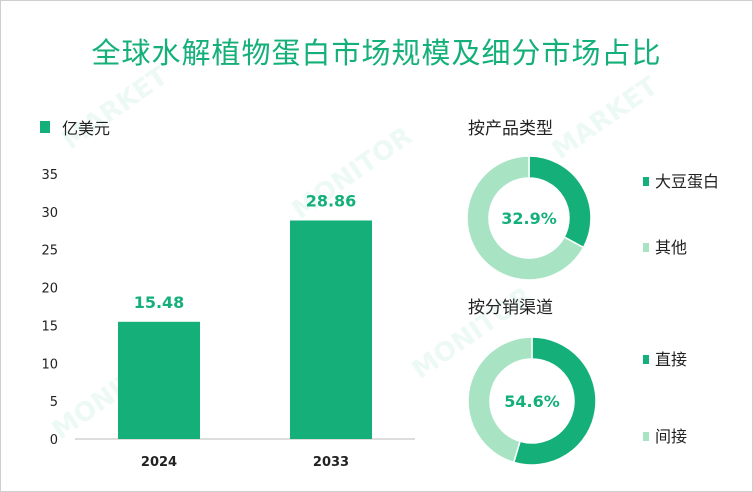 This screenshot has width=753, height=492. I want to click on bar-value-label: 15.48, so click(159, 302).